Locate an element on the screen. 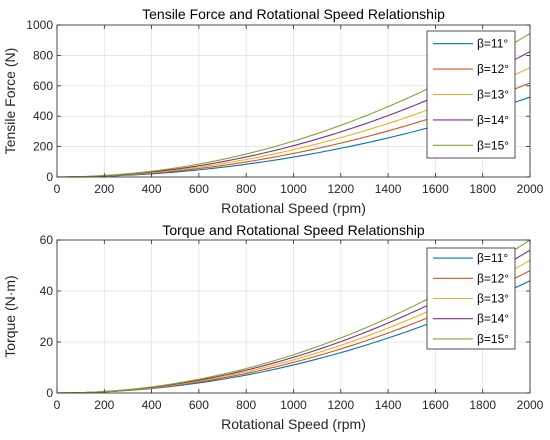  y-tick-label: 60 is located at coordinates (47, 240).